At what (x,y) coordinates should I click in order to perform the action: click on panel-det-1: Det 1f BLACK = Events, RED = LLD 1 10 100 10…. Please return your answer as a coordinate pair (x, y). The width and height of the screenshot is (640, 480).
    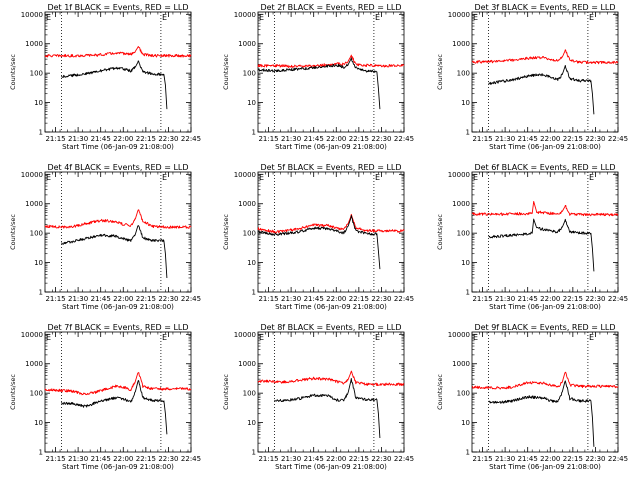
    Looking at the image, I should click on (105, 77).